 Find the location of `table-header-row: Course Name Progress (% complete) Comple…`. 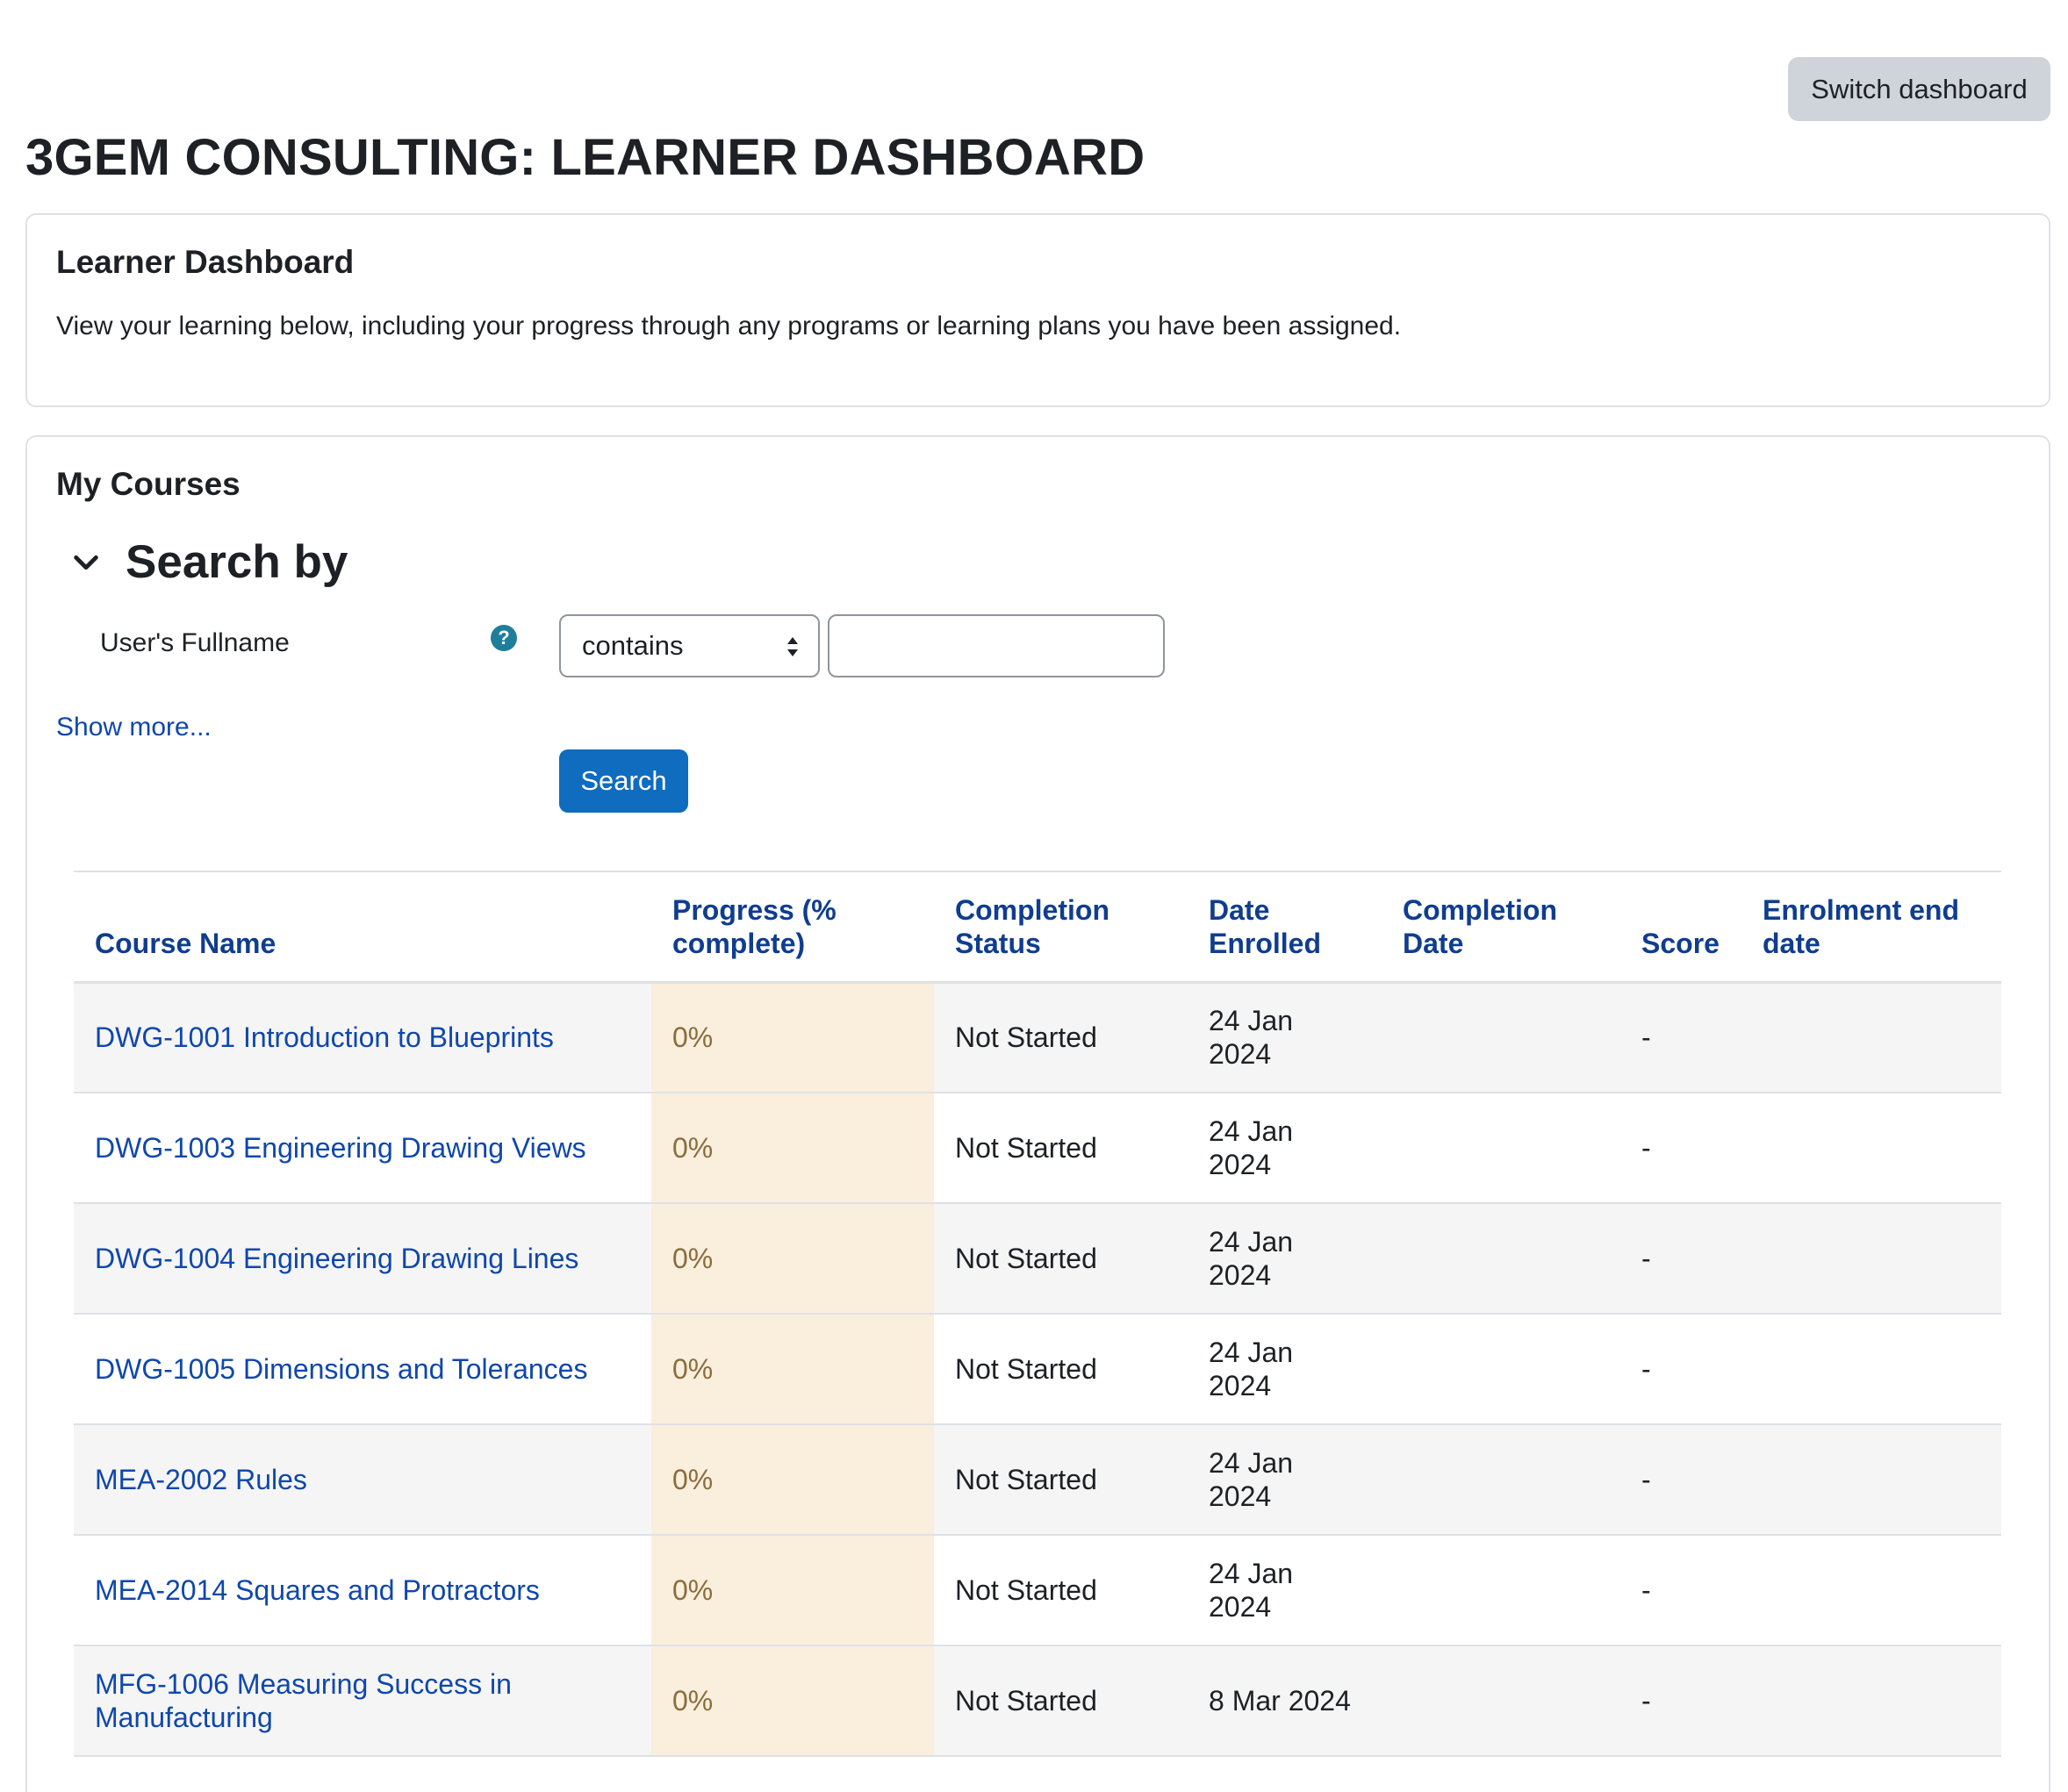

table-header-row: Course Name Progress (% complete) Comple… is located at coordinates (1037, 927).